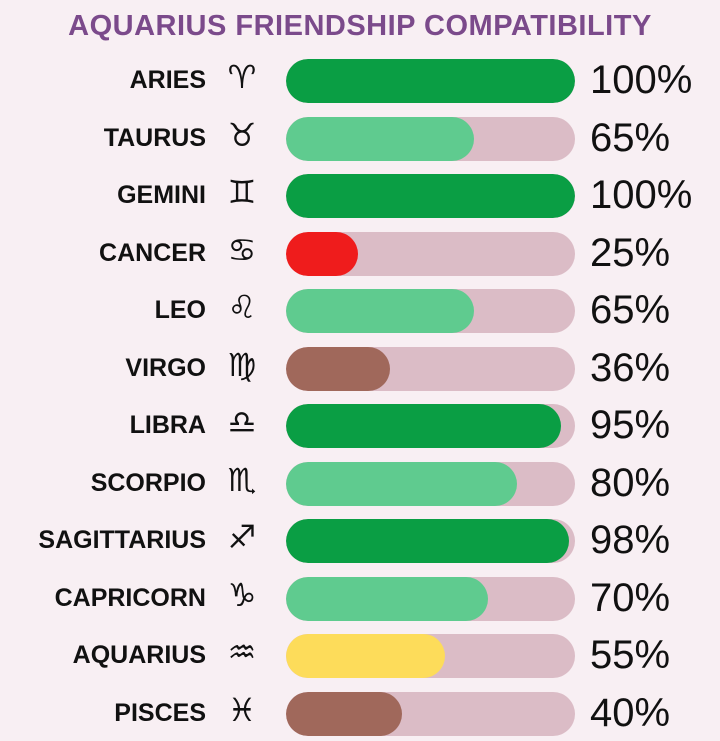  What do you see at coordinates (242, 709) in the screenshot?
I see `zodiac-pisces-icon: ♓` at bounding box center [242, 709].